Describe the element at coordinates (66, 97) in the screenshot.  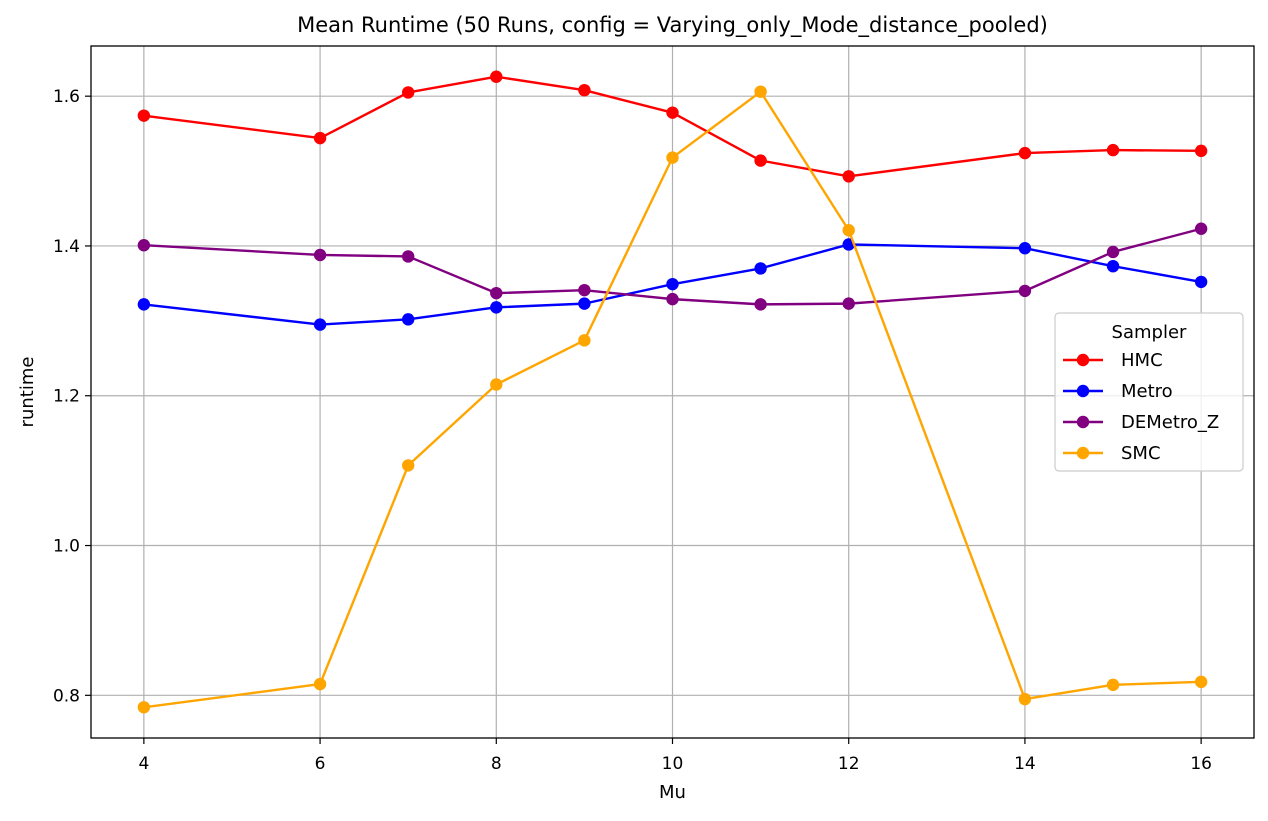
I see `y-tick-label: 1.6` at that location.